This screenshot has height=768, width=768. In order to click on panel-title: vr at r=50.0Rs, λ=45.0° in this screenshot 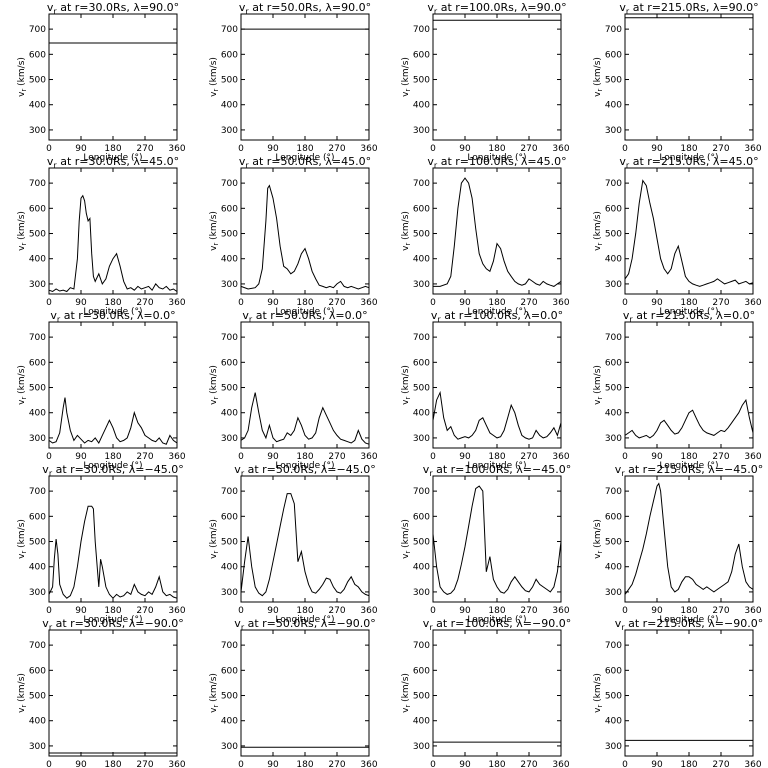, I will do `click(305, 162)`.